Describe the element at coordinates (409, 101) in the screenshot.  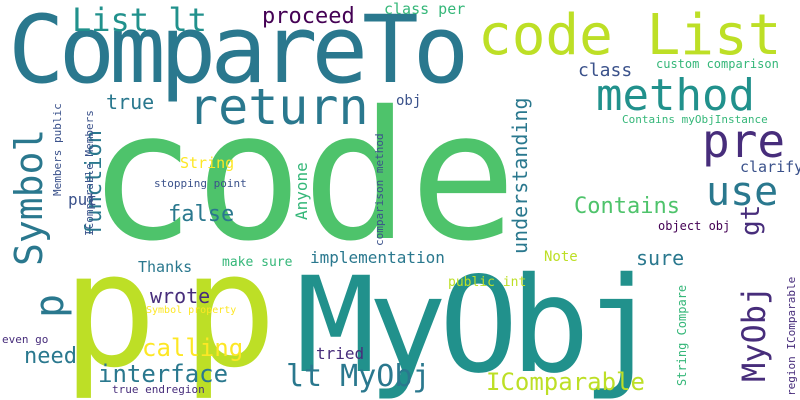
I see `word-obj: obj` at that location.